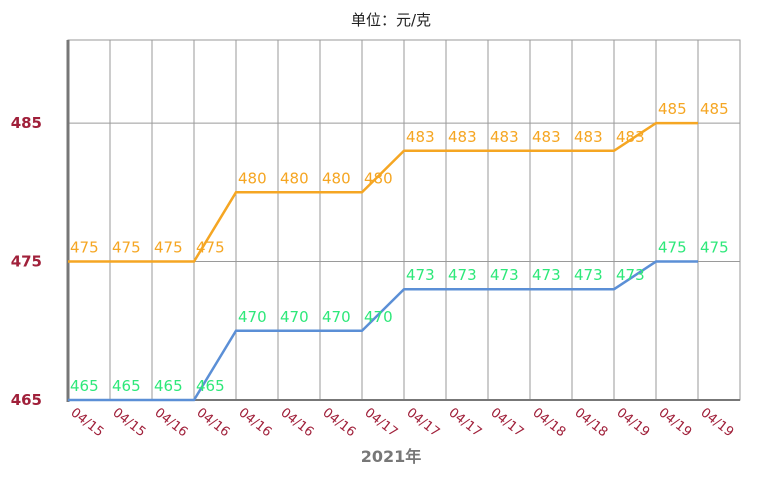 Image resolution: width=768 pixels, height=478 pixels. I want to click on y-axis: 465 475 485, so click(26, 261).